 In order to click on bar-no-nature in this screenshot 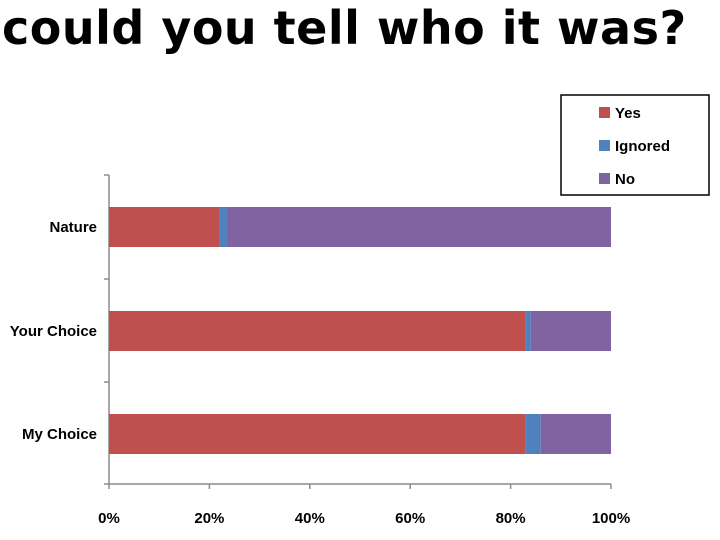, I will do `click(418, 227)`.